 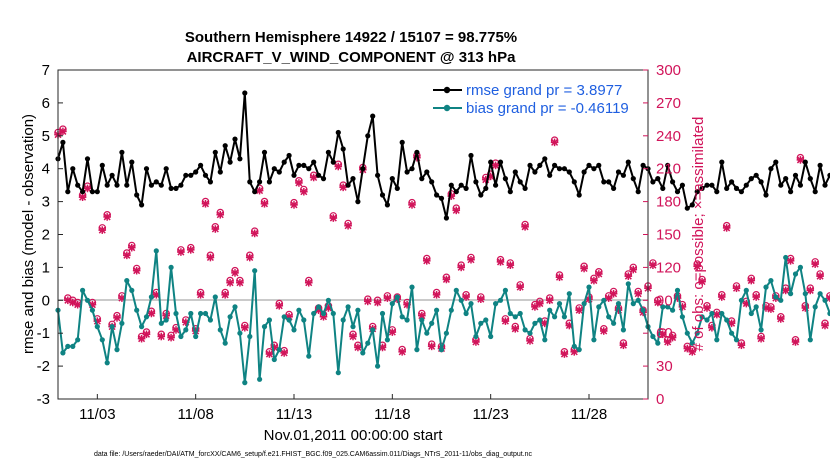 I want to click on y-tick-label: 3, so click(x=46, y=202).